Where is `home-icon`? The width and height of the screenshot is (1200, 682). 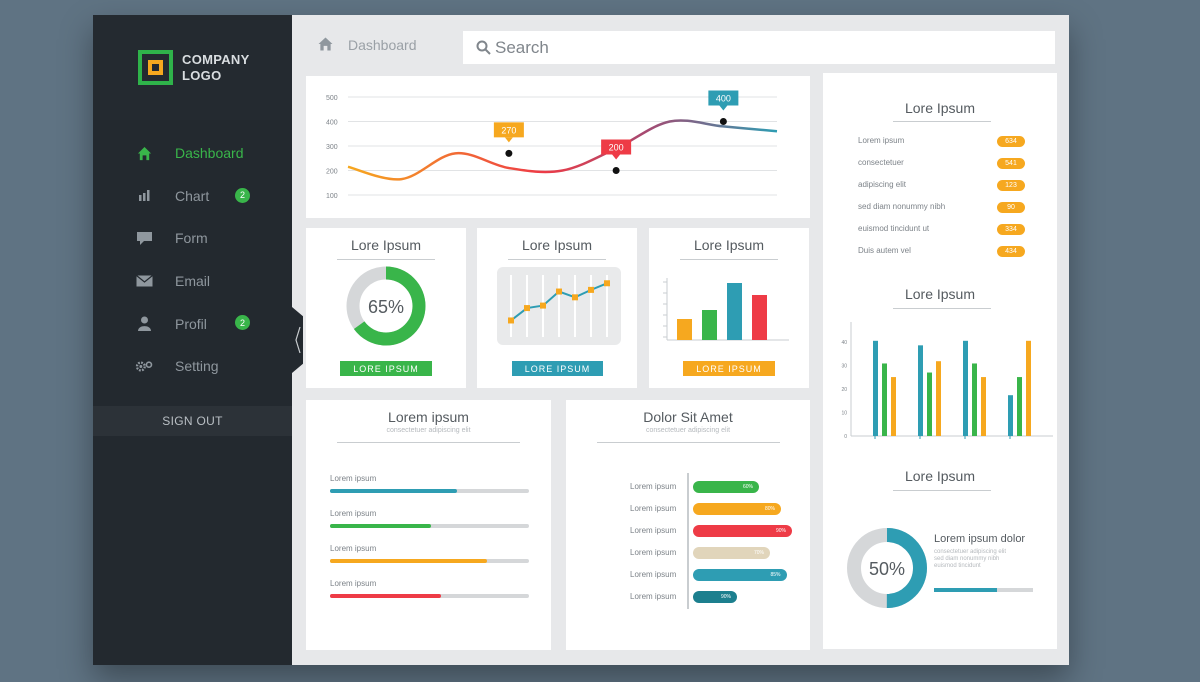
home-icon is located at coordinates (325, 44).